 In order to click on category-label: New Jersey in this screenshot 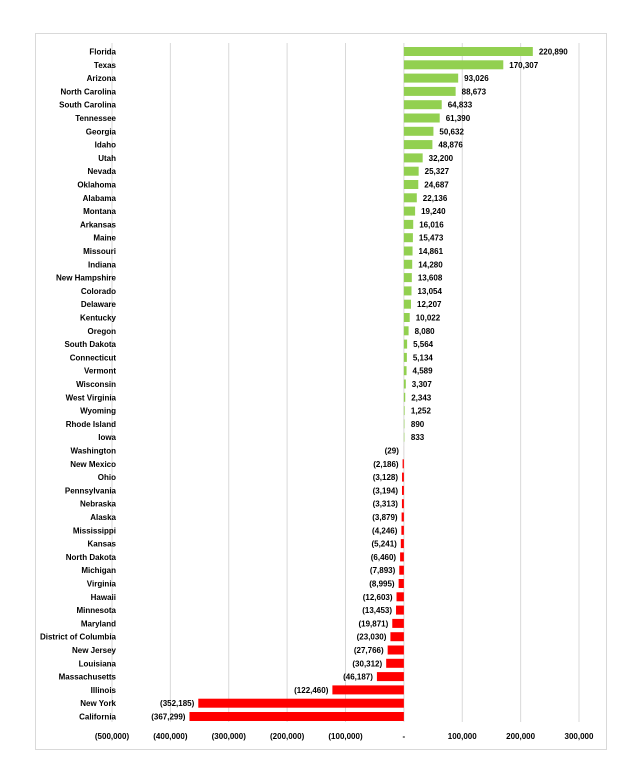, I will do `click(94, 650)`.